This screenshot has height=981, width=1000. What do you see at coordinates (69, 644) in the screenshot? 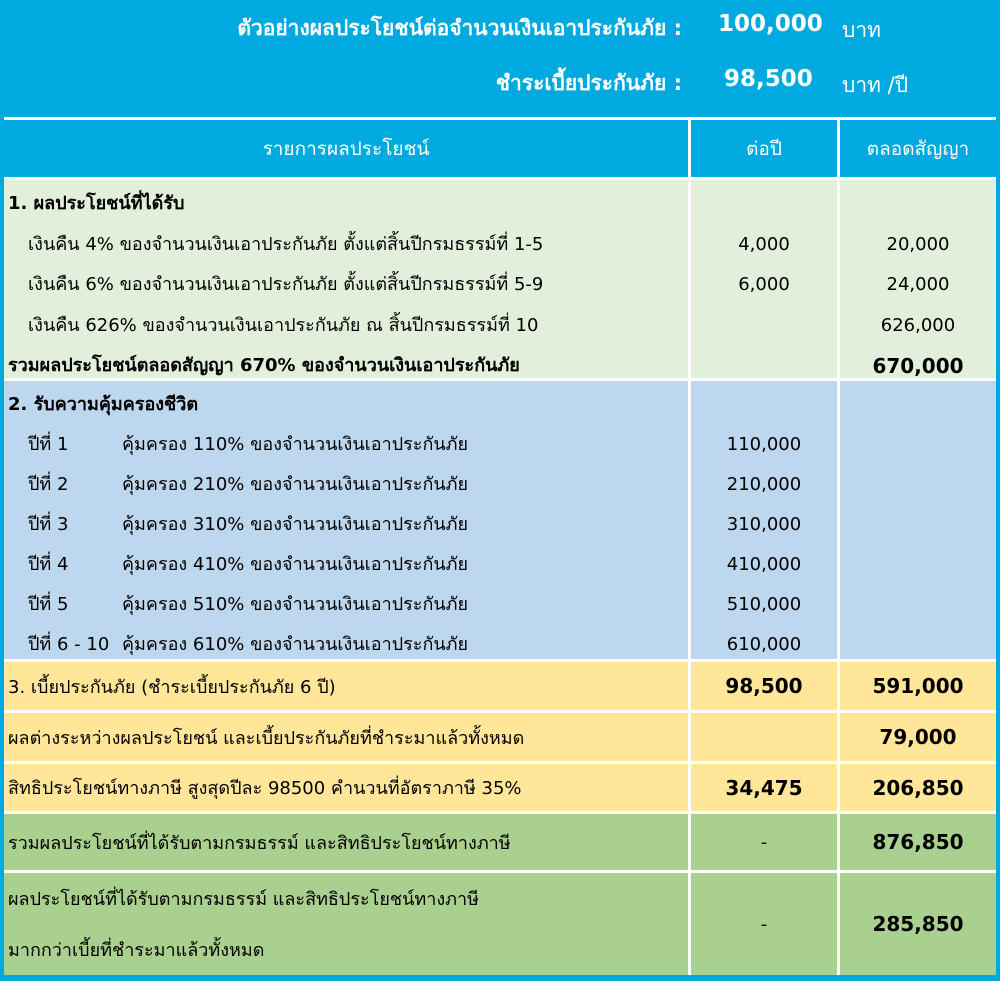
I see `coverage-year: ปีที่ 6 - 10` at bounding box center [69, 644].